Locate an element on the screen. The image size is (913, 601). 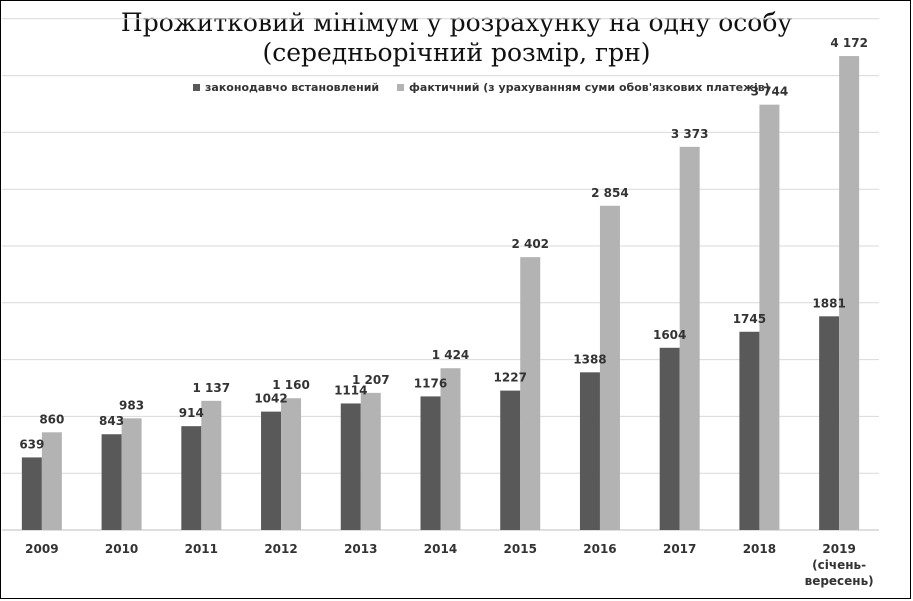
data-label-statutory-2018: 1745 is located at coordinates (749, 319).